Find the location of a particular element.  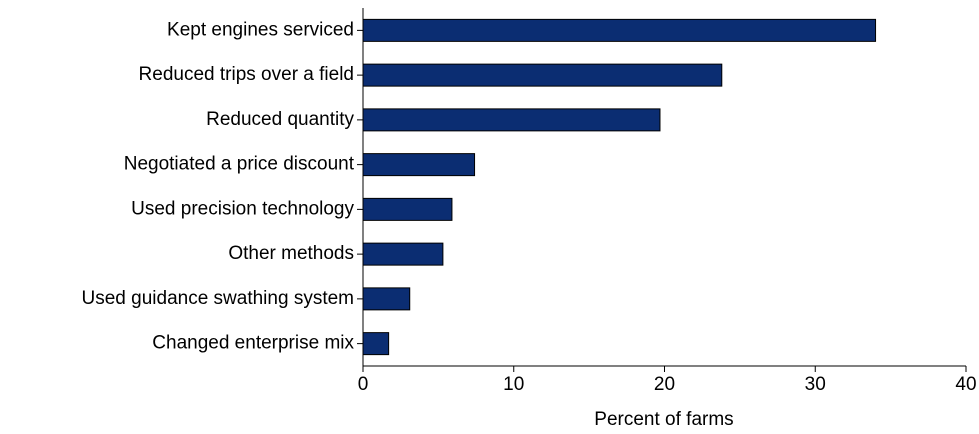

y-tick-label: Used guidance swathing system is located at coordinates (218, 298).